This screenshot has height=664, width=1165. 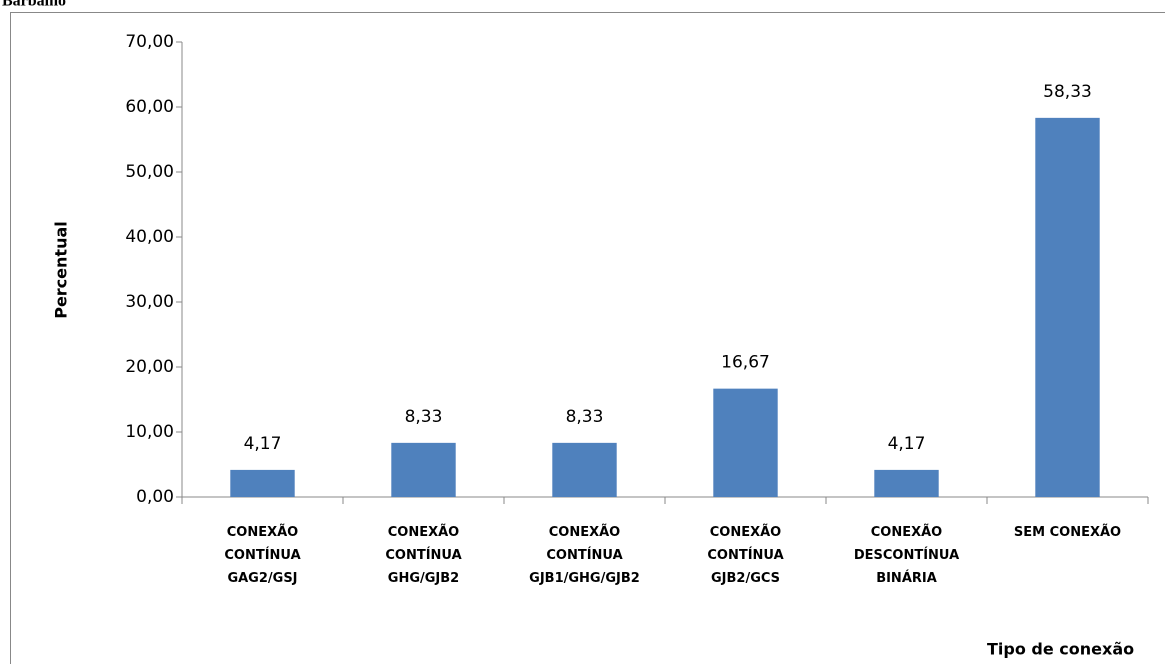 What do you see at coordinates (1060, 649) in the screenshot?
I see `x-axis-label: Tipo de conexão` at bounding box center [1060, 649].